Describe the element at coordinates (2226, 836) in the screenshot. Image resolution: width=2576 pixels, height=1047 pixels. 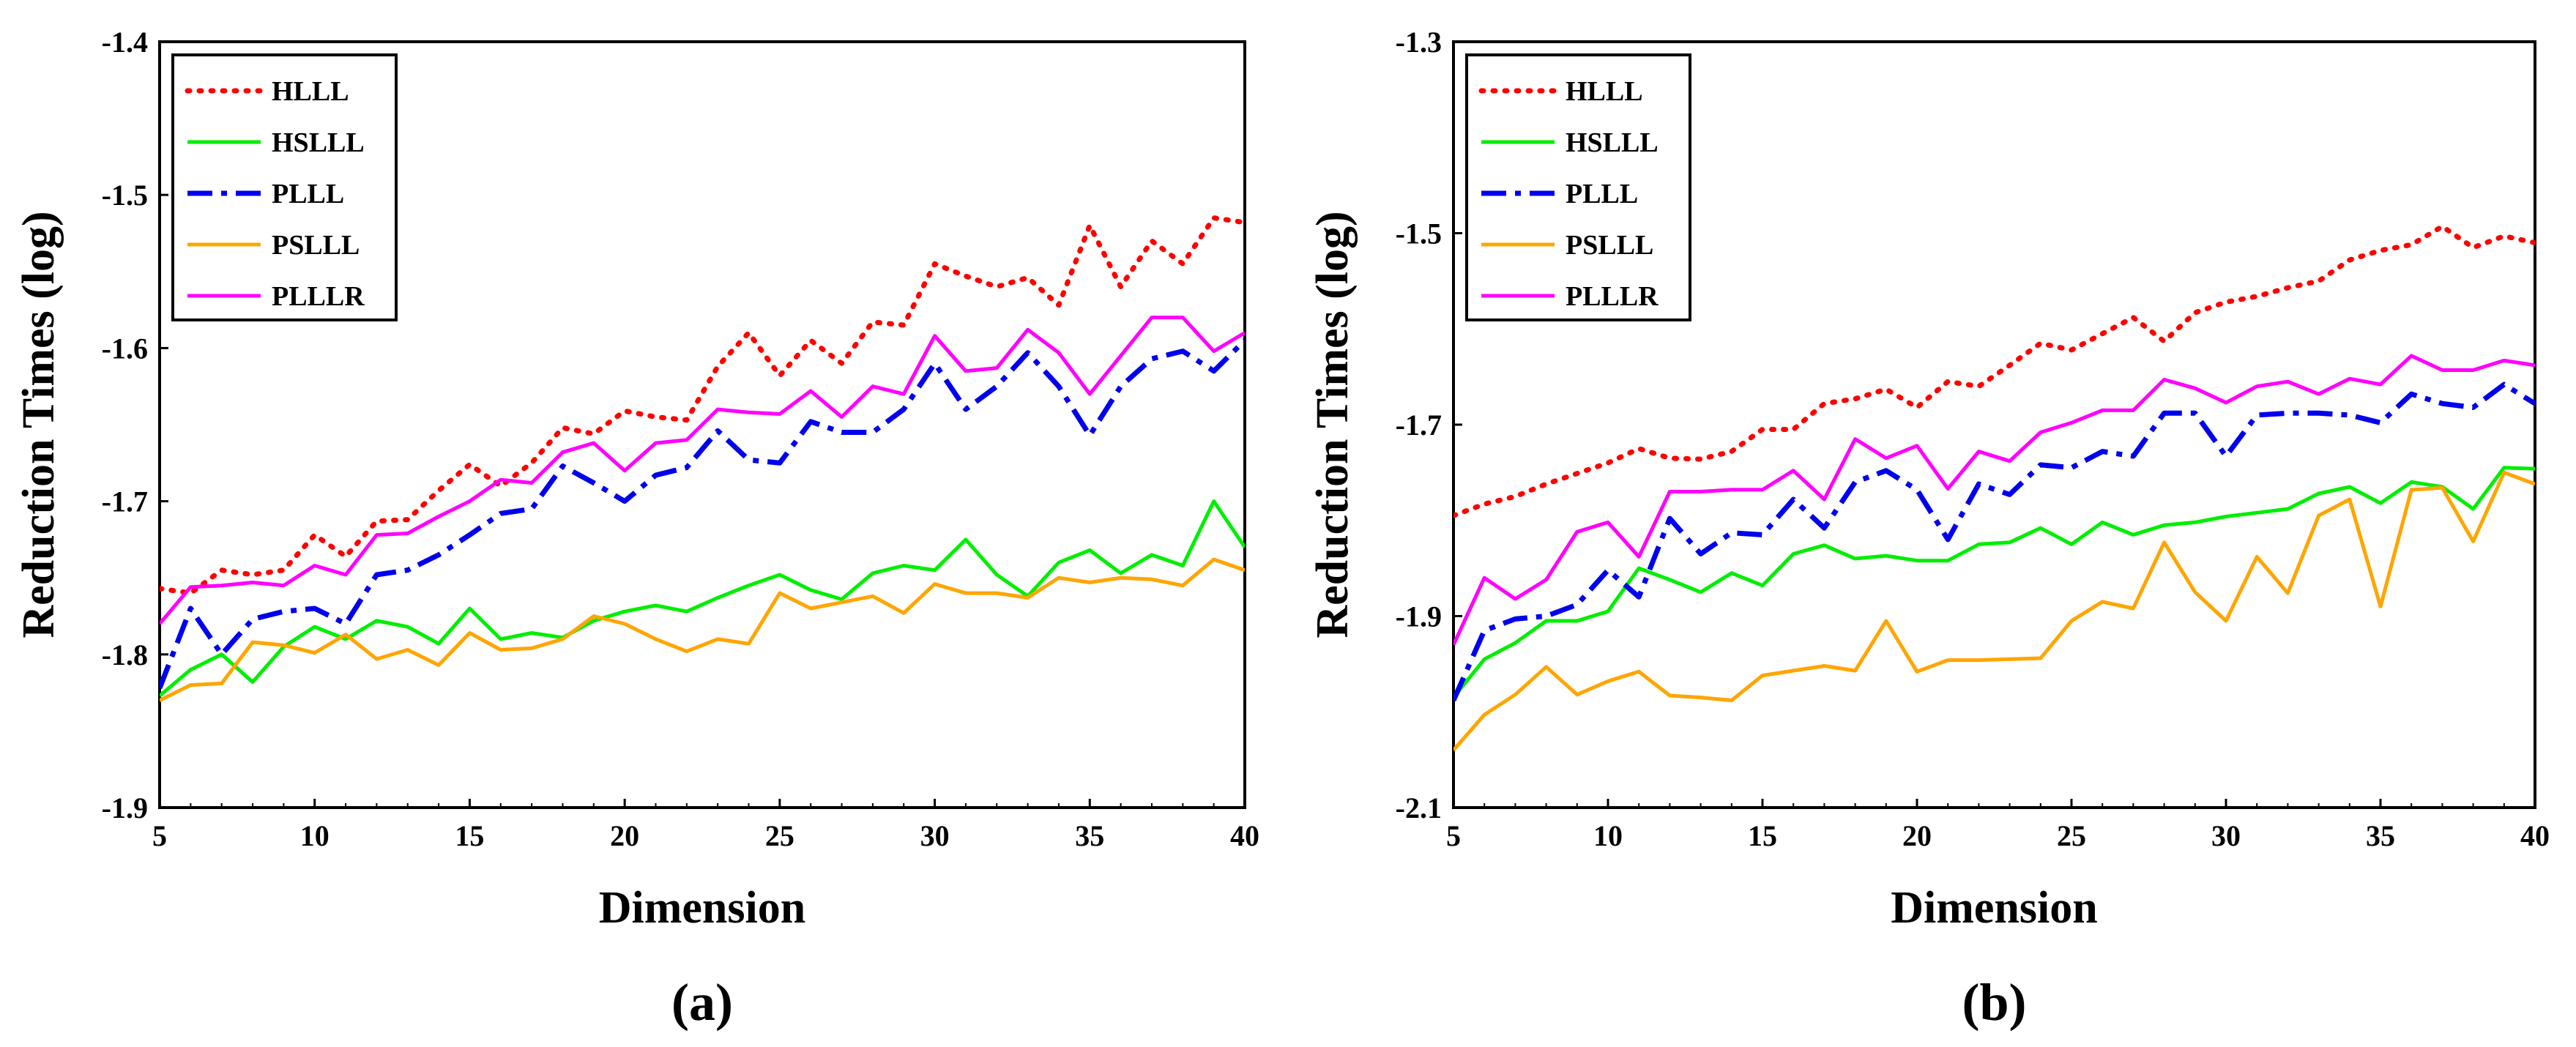
I see `chart-b-x-tick-label: 30` at that location.